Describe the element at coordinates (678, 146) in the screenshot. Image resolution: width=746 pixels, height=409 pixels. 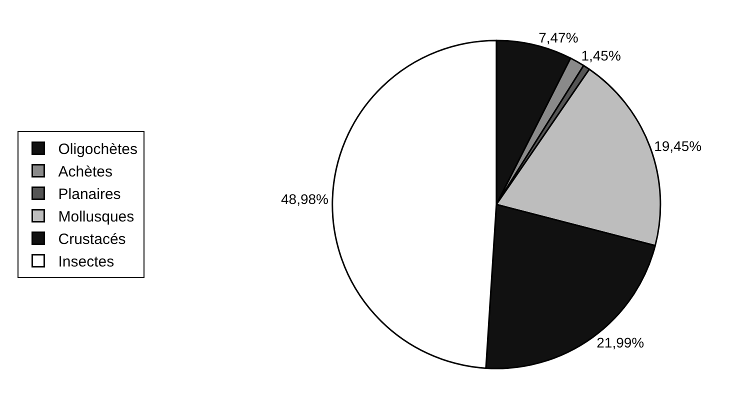
I see `data-label: 19,45%` at that location.